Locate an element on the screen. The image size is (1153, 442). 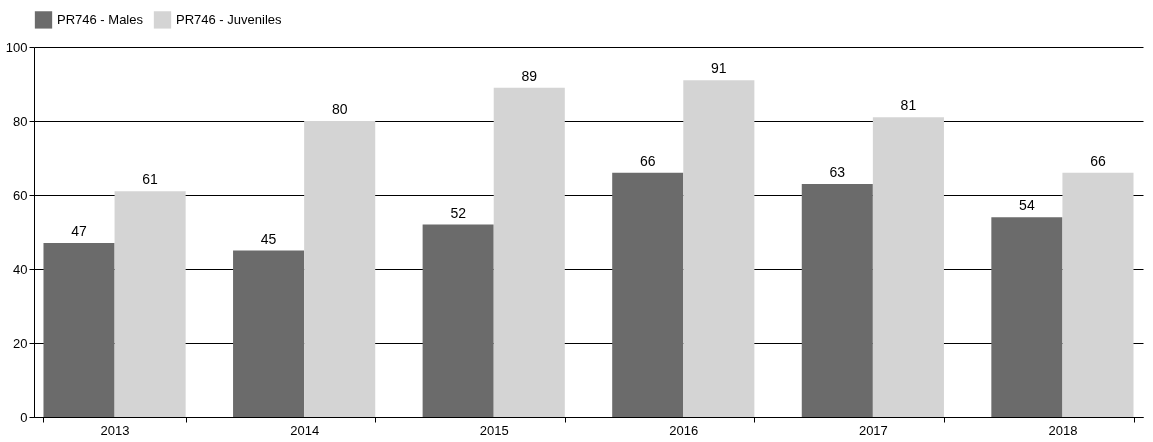
x-tick-label: 2016 is located at coordinates (684, 430).